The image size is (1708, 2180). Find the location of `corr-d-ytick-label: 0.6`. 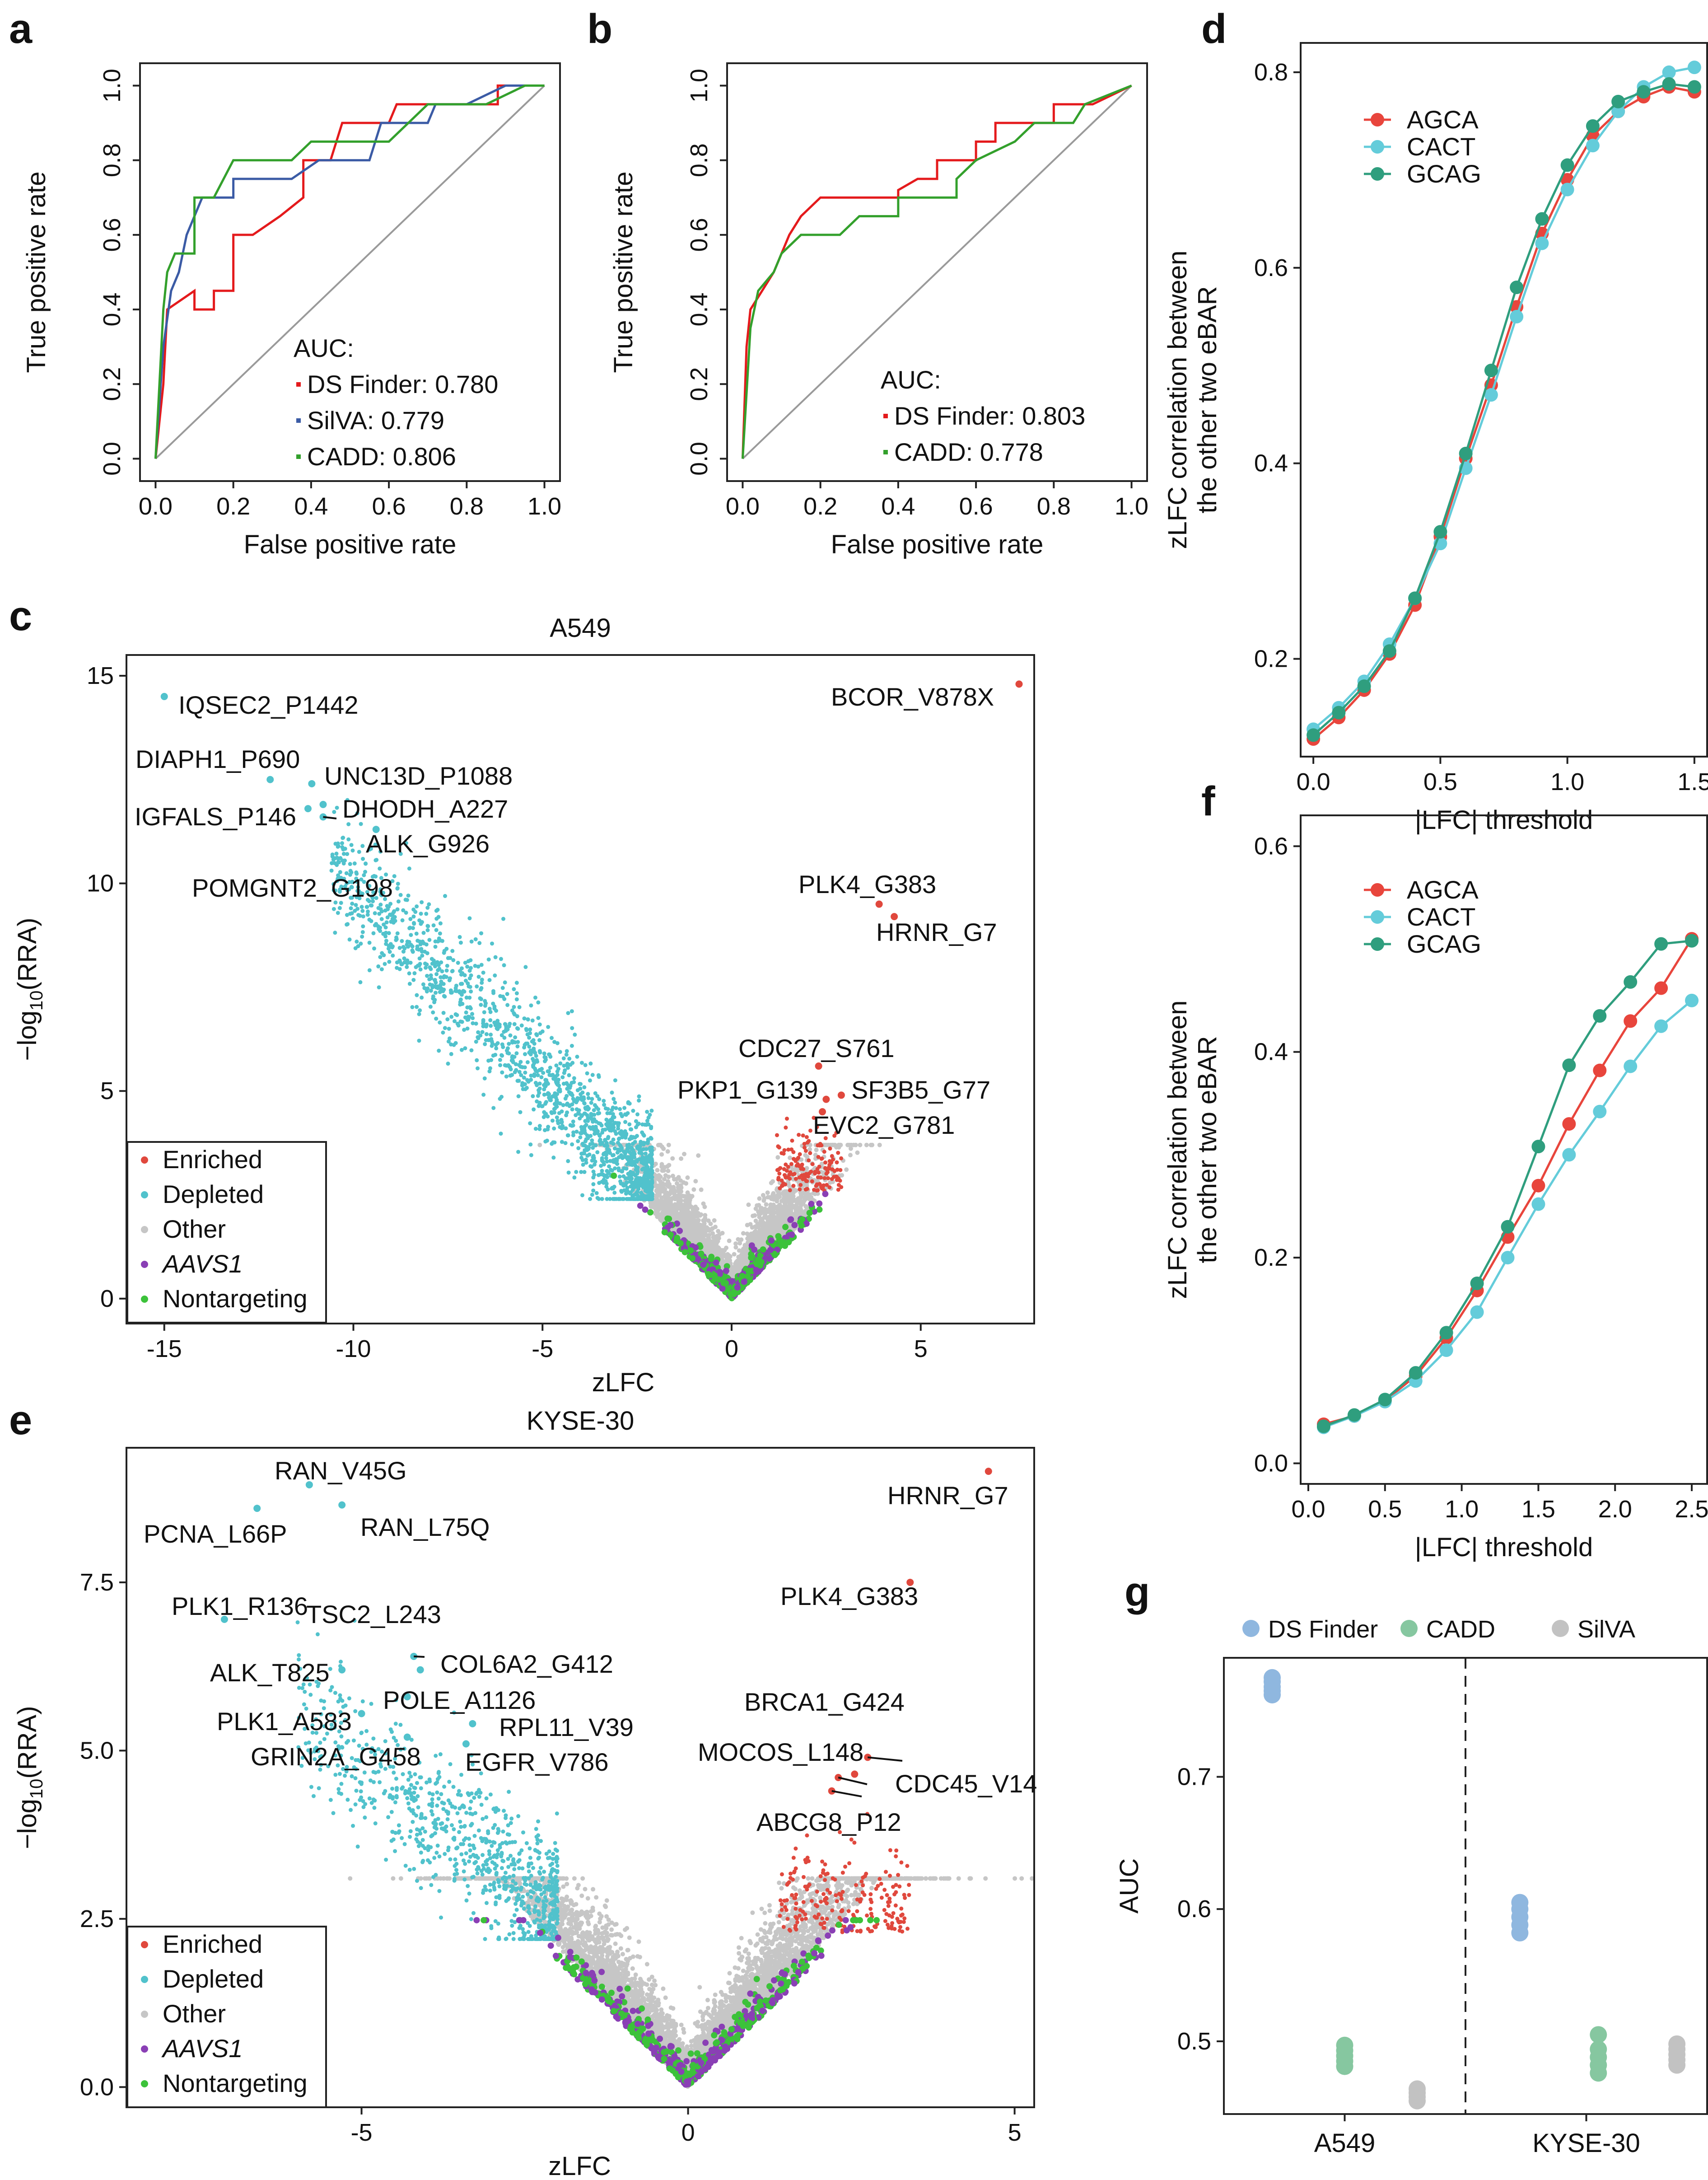

corr-d-ytick-label: 0.6 is located at coordinates (1271, 268).